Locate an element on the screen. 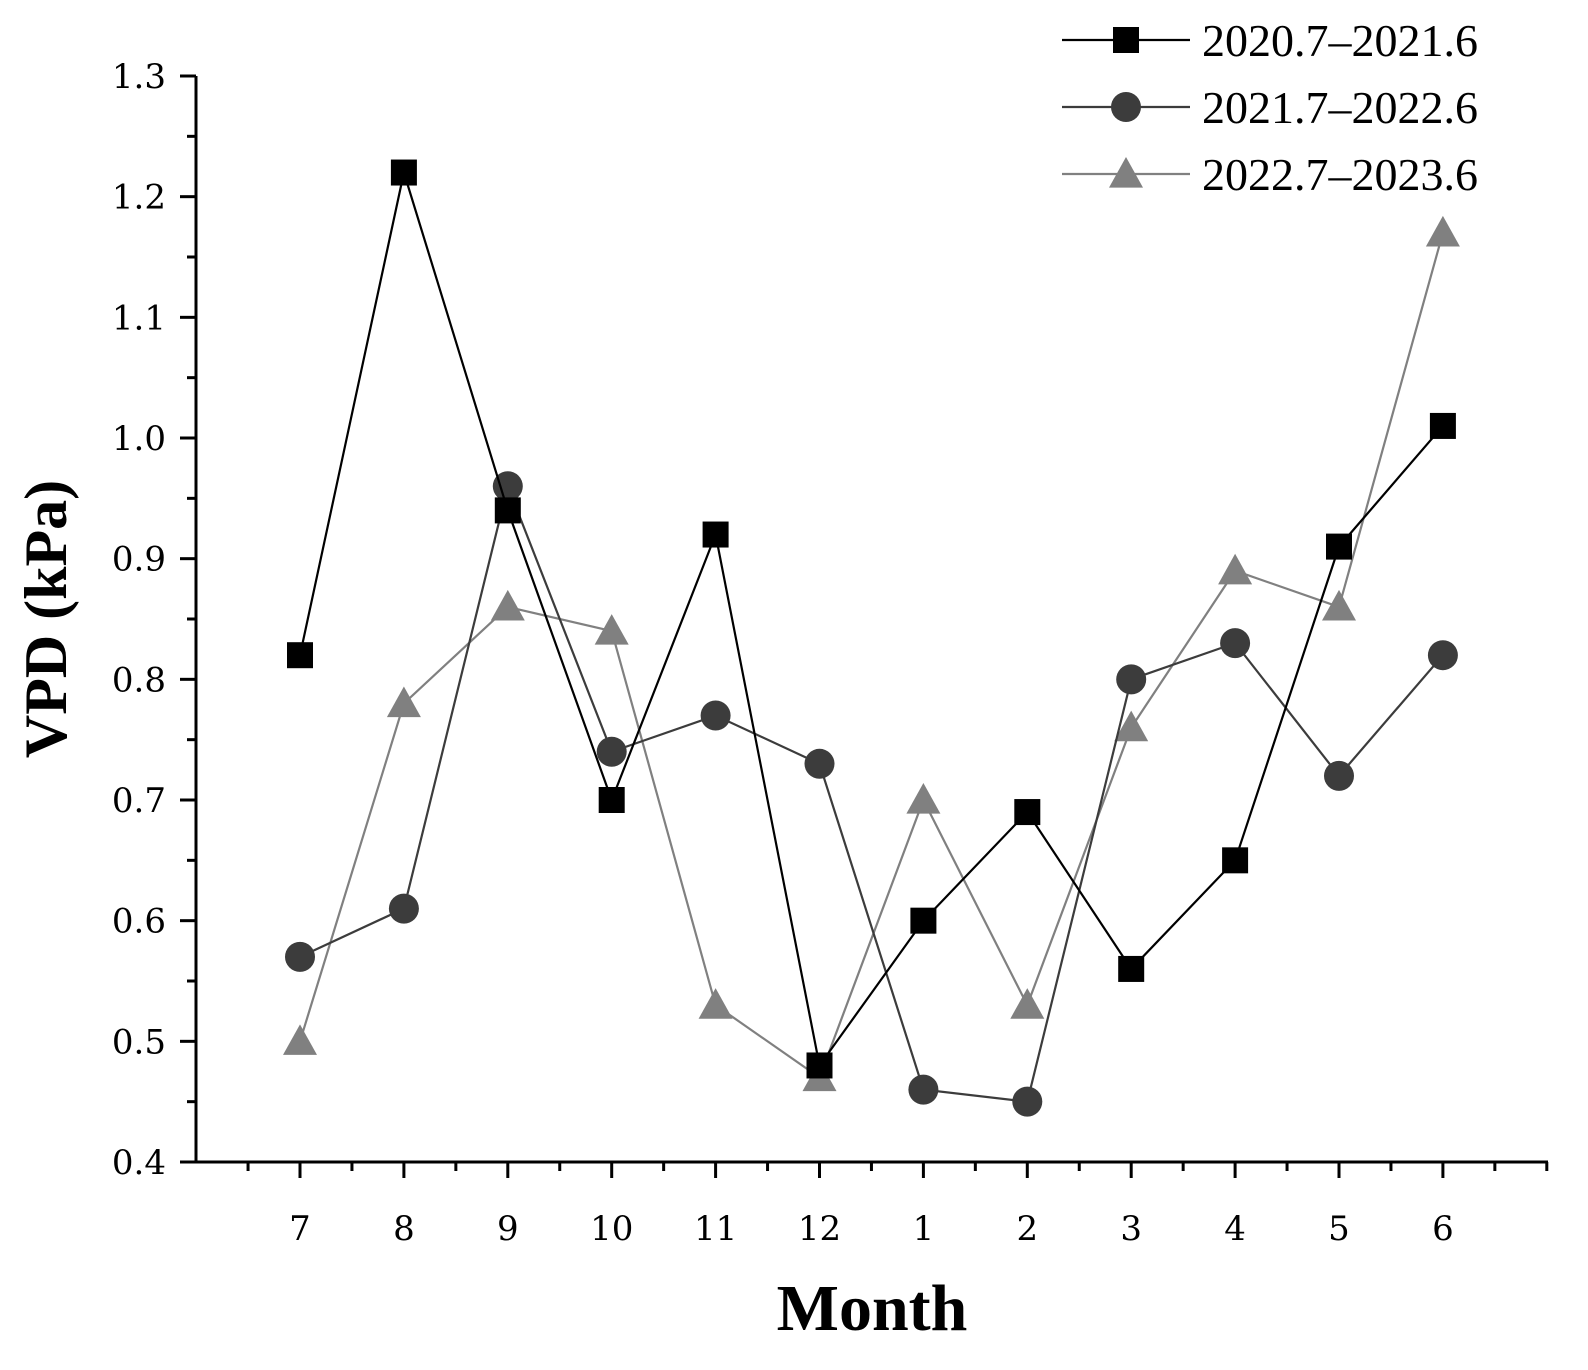 The height and width of the screenshot is (1370, 1588). legend-item-1: 2020.7–2021.6 is located at coordinates (1270, 40).